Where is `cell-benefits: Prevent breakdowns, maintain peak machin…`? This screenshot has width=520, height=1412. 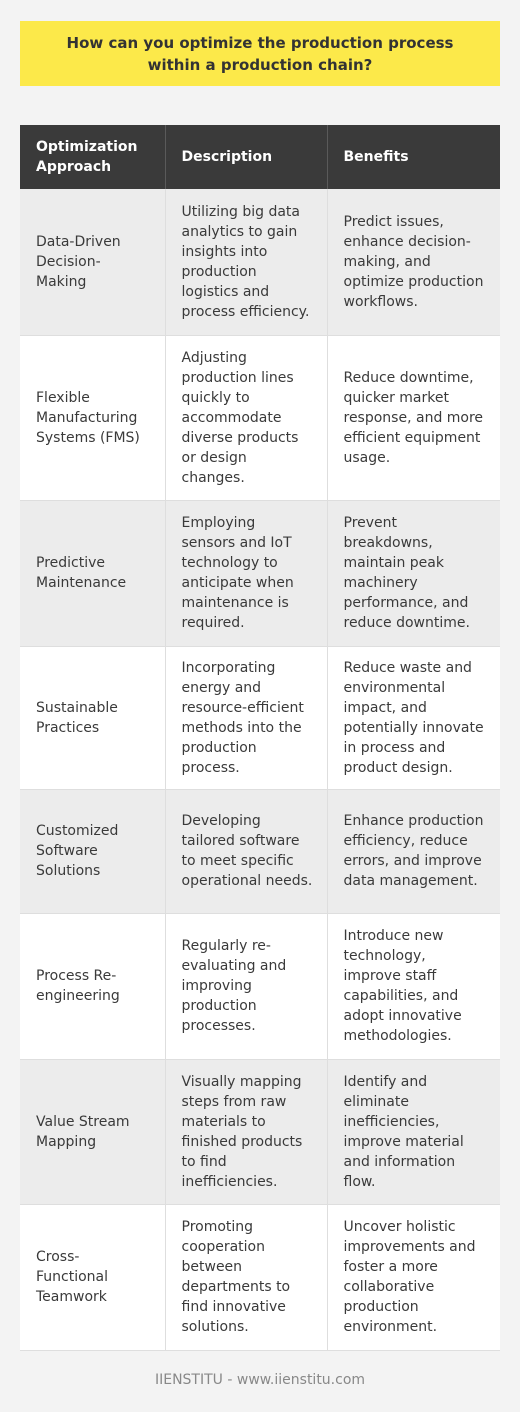 cell-benefits: Prevent breakdowns, maintain peak machin… is located at coordinates (413, 573).